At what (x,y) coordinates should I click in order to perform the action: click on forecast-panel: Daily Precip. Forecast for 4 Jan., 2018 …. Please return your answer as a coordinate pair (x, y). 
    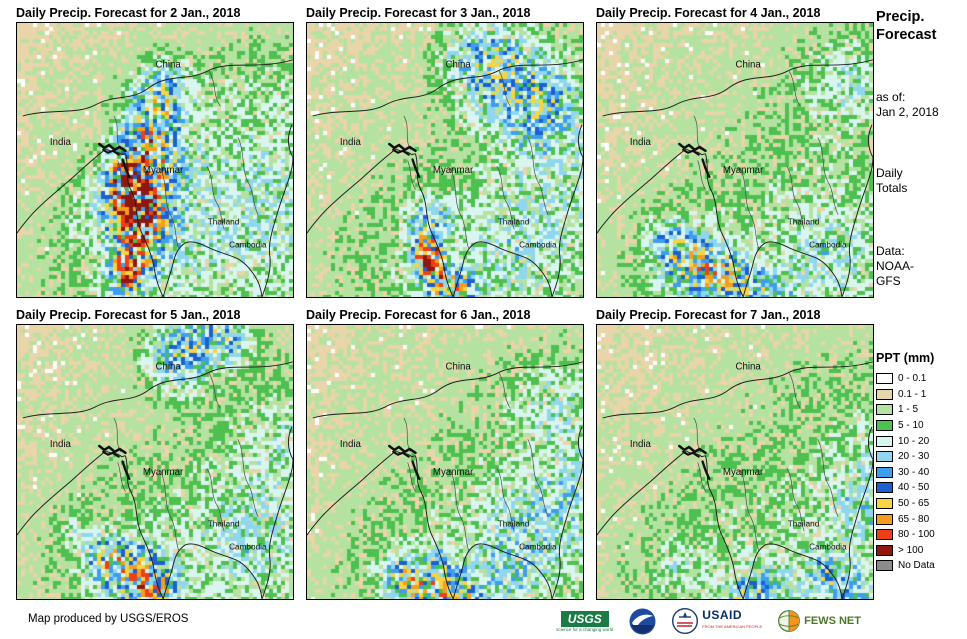
    Looking at the image, I should click on (735, 151).